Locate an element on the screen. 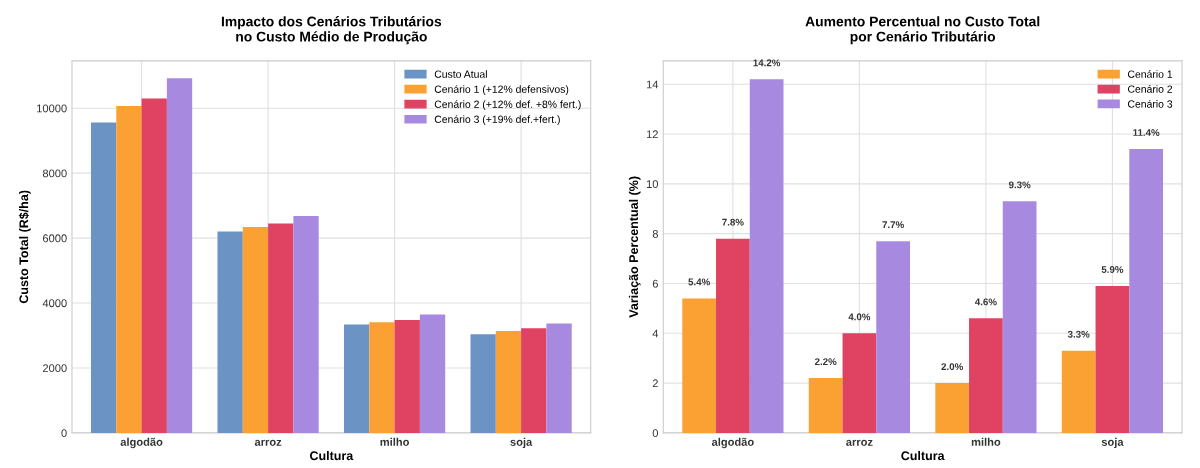  chart-title: Impacto dos Cenários Tributários no Custo Médio de Produção is located at coordinates (331, 30).